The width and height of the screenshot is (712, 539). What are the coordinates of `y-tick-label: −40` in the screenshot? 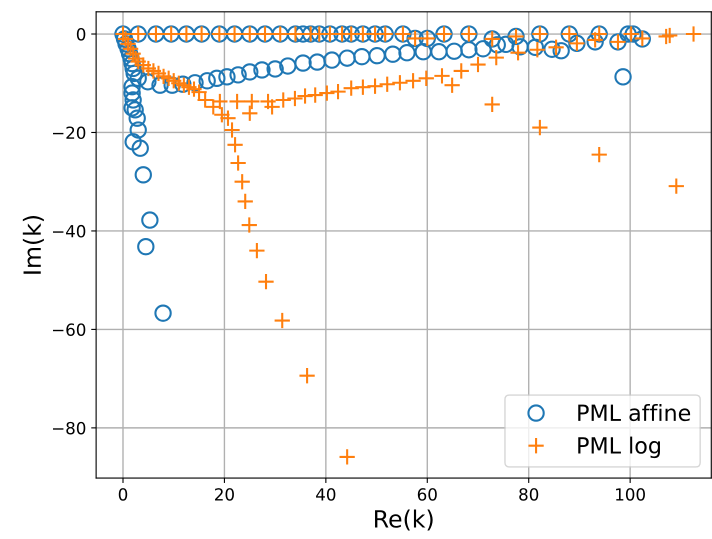 It's located at (69, 231).